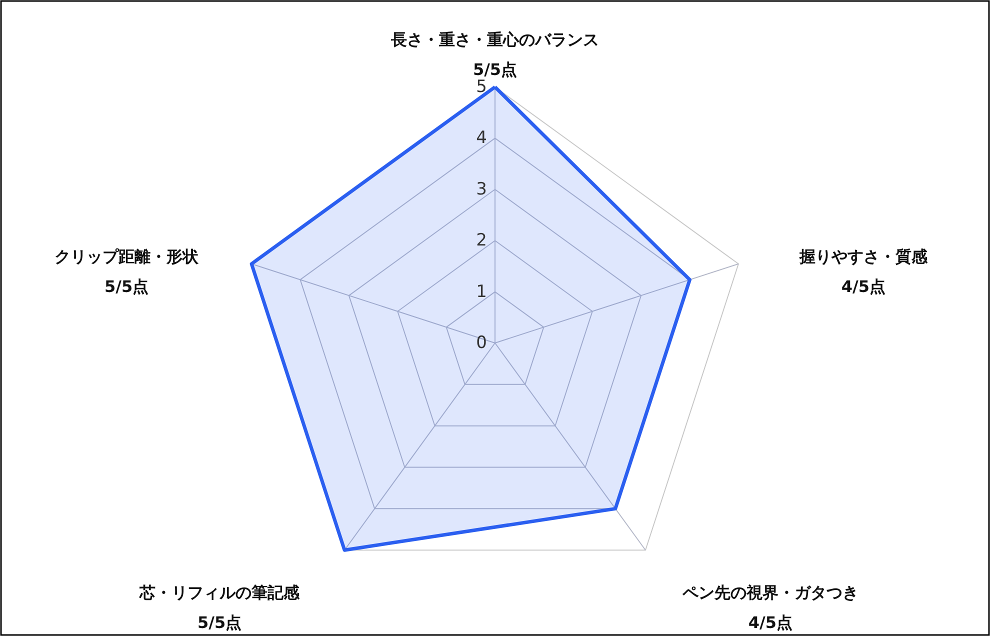  I want to click on spoke-label: 長さ・重さ・重心のバランス, so click(494, 39).